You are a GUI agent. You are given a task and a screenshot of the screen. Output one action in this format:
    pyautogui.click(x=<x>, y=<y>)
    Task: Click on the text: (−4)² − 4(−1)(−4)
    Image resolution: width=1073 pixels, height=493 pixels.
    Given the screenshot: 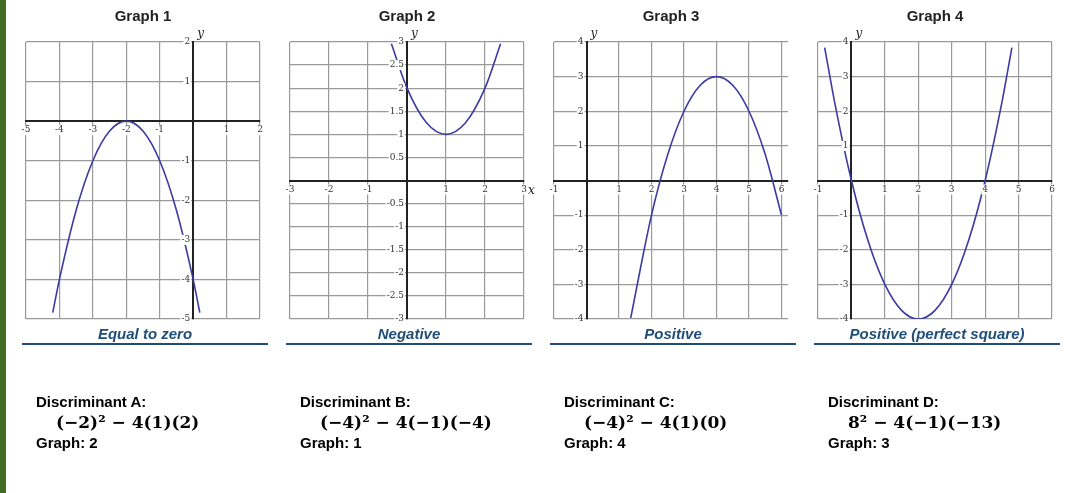 What is the action you would take?
    pyautogui.click(x=406, y=422)
    